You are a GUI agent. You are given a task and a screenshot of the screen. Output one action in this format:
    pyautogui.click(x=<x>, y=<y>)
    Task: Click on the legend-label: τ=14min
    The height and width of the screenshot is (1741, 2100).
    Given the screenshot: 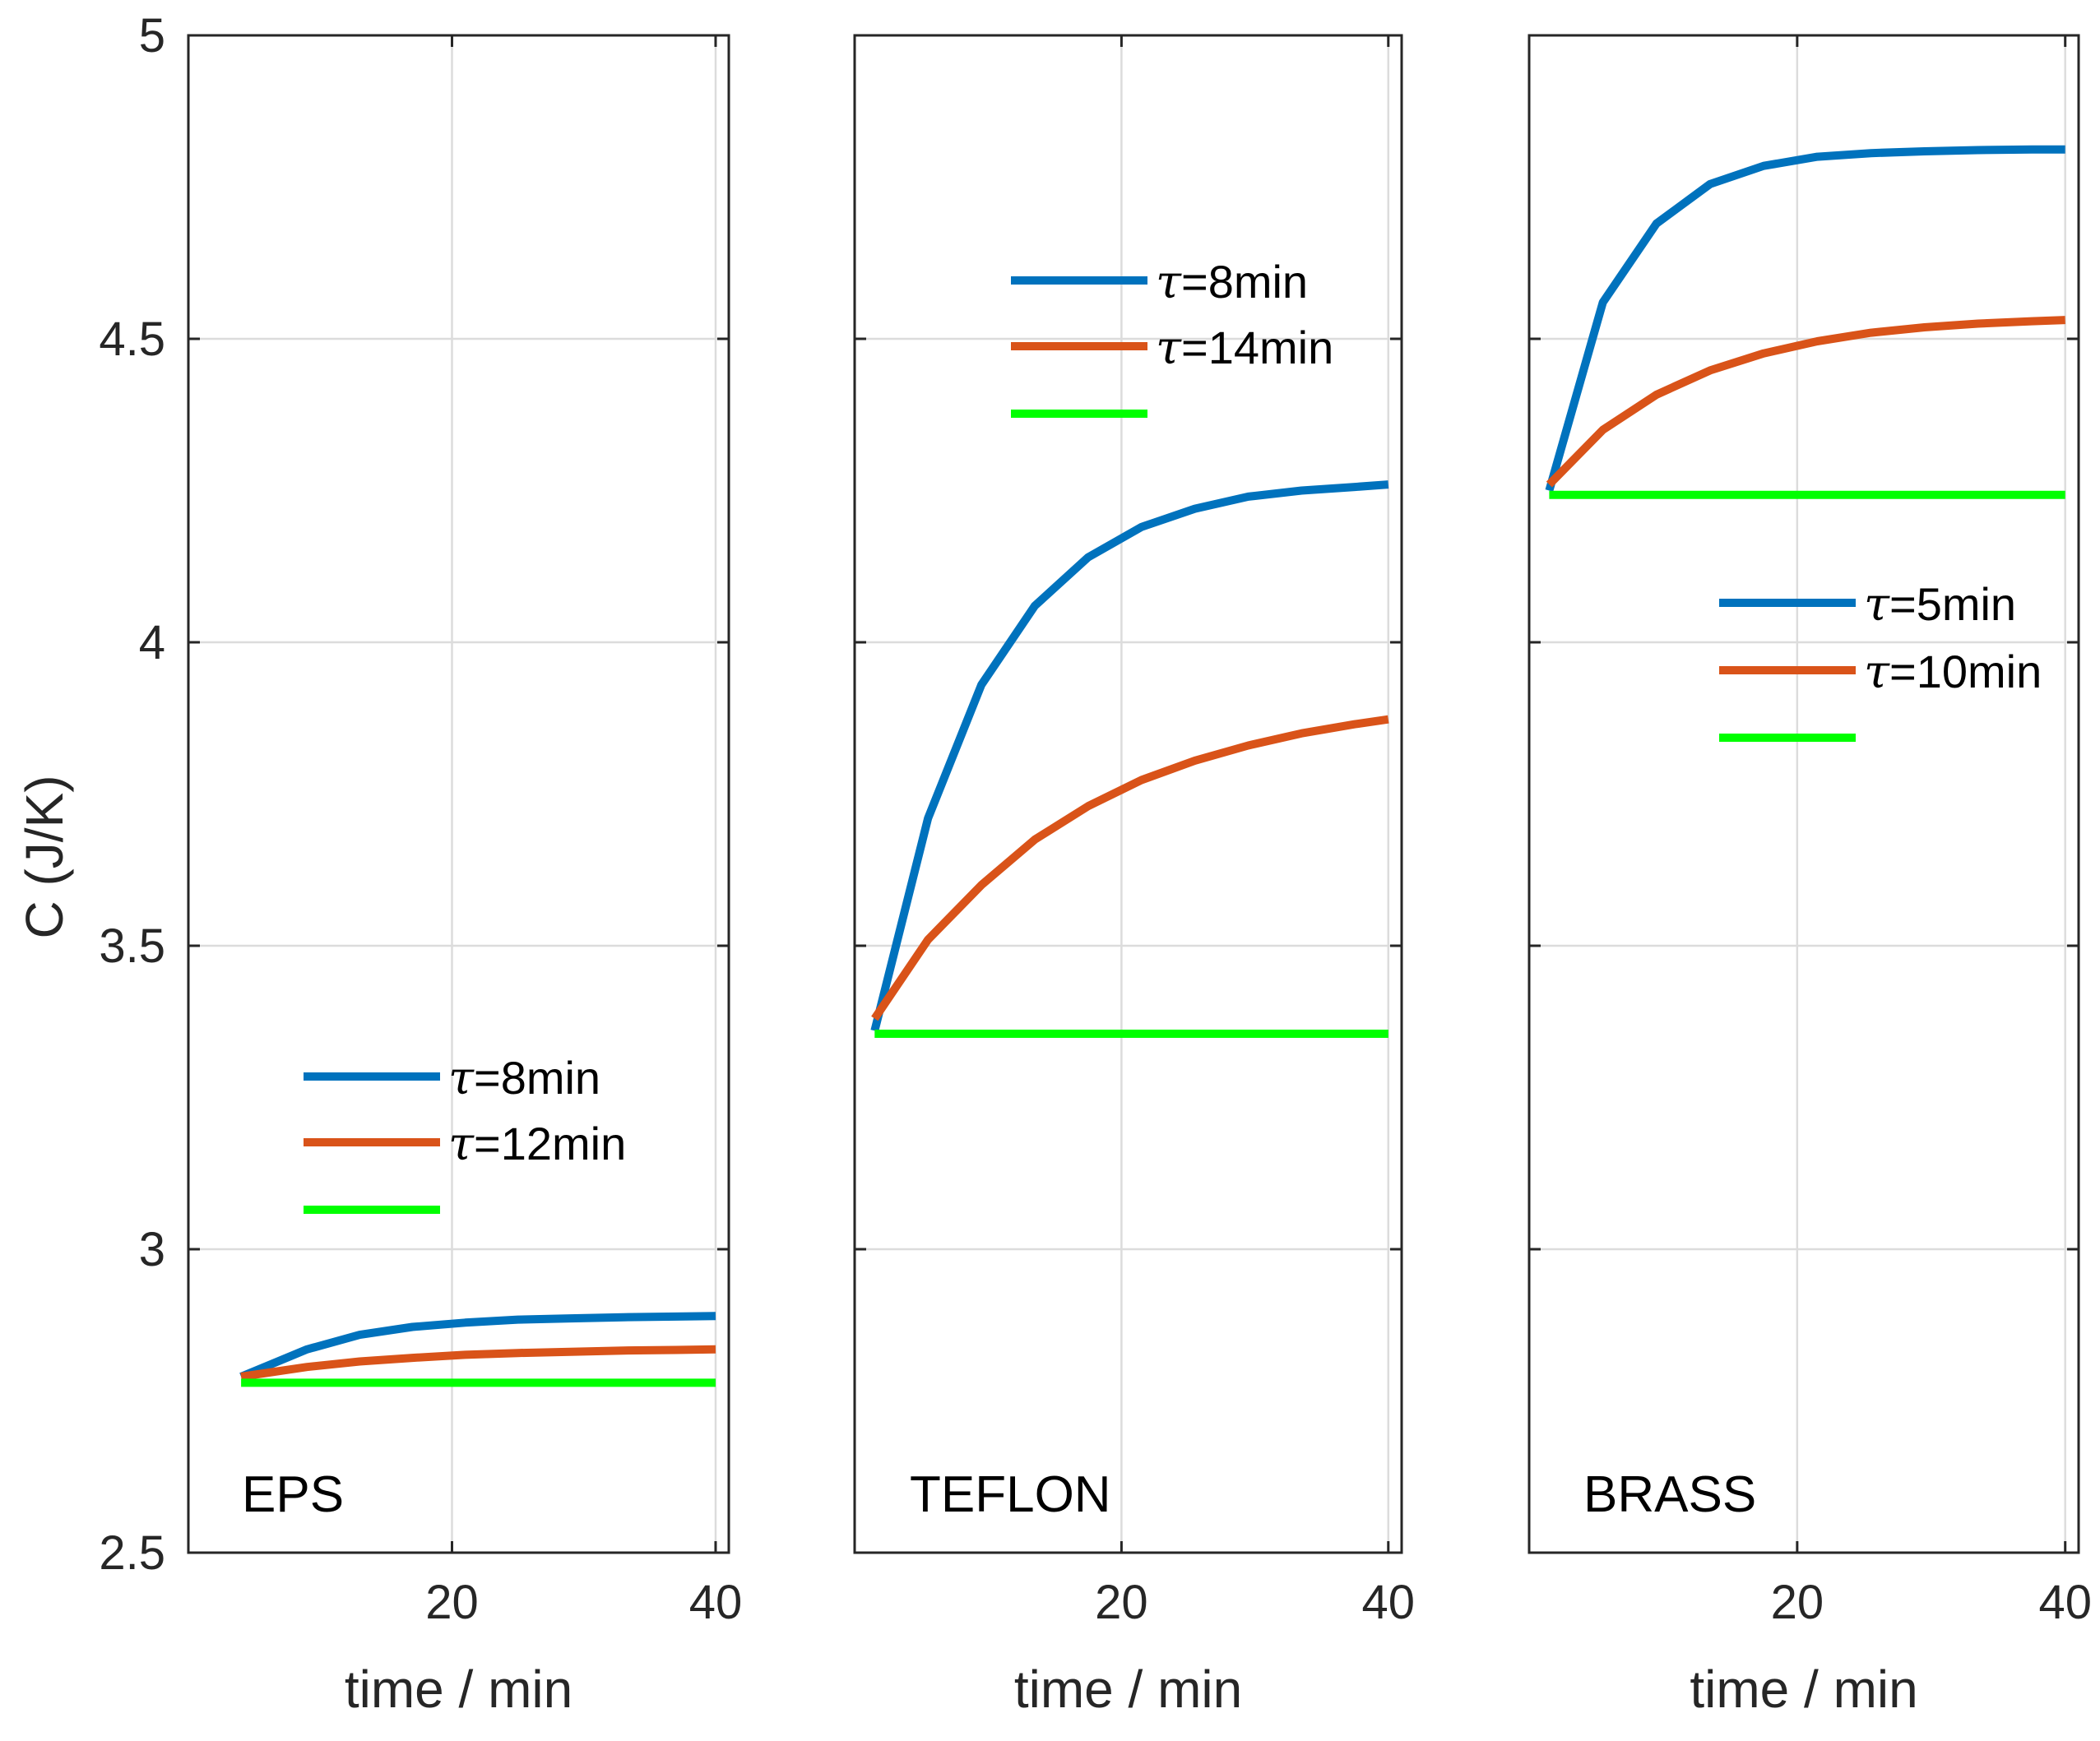 What is the action you would take?
    pyautogui.click(x=1245, y=348)
    